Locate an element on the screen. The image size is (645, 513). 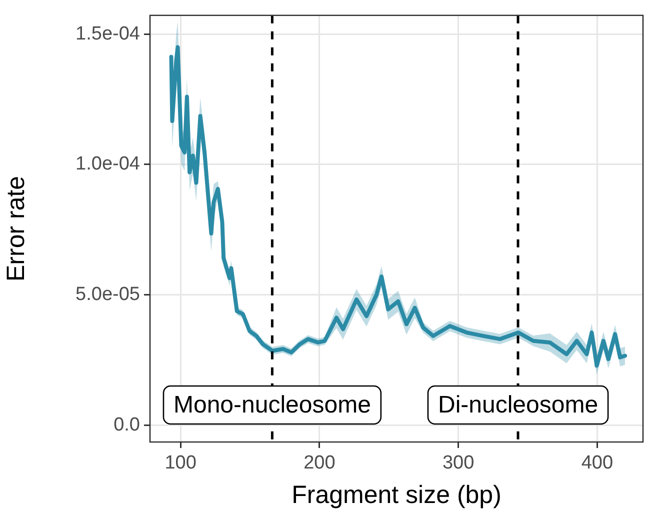
y-tick-label: 1.5e-04 is located at coordinates (108, 33).